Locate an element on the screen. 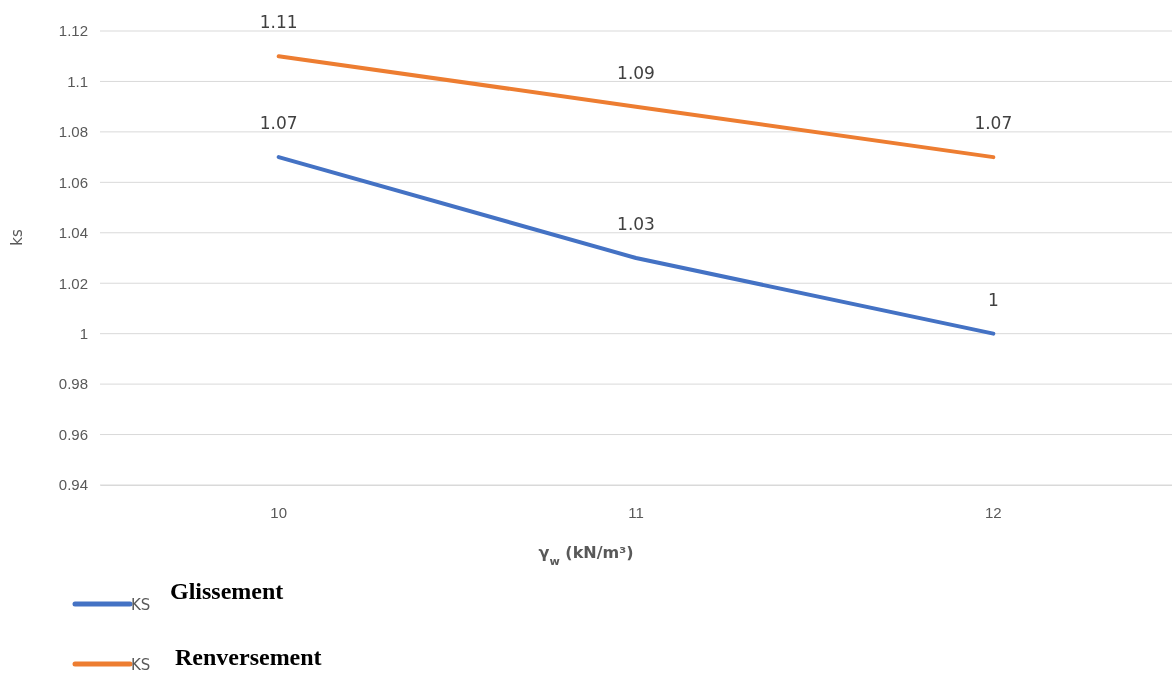  y-tick-label: 0.94 is located at coordinates (73, 485).